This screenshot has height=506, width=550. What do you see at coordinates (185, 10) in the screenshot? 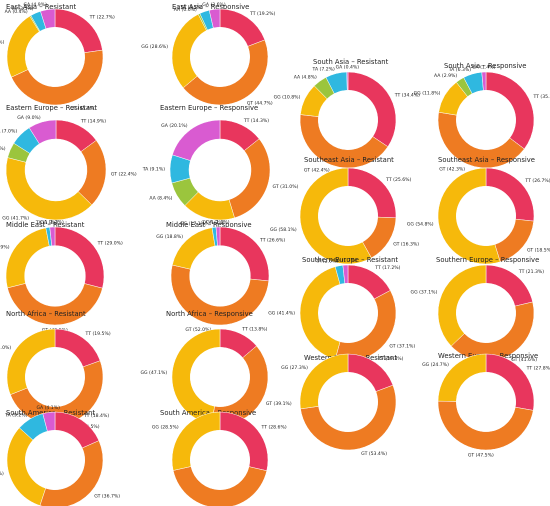
I see `slice-label-aa: AA (0.6%)` at bounding box center [185, 10].